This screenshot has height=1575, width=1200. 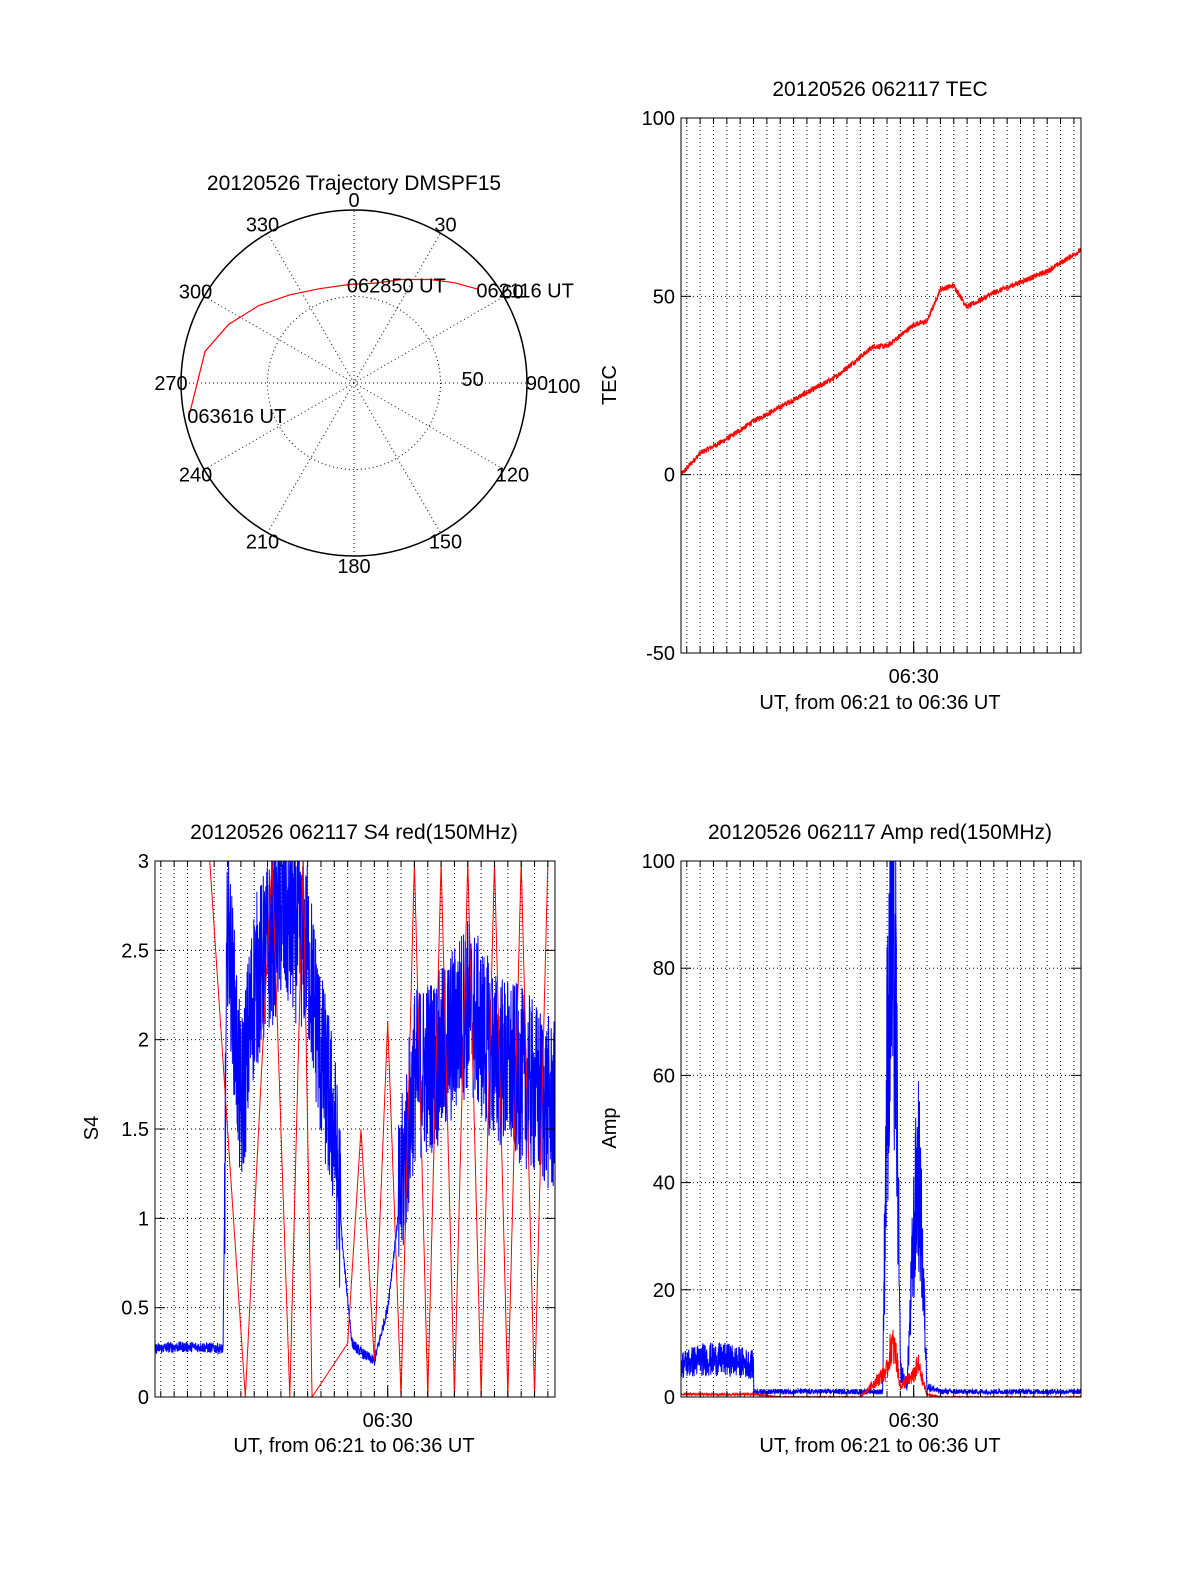 What do you see at coordinates (396, 287) in the screenshot?
I see `trajectory-time-label: 062850 UT` at bounding box center [396, 287].